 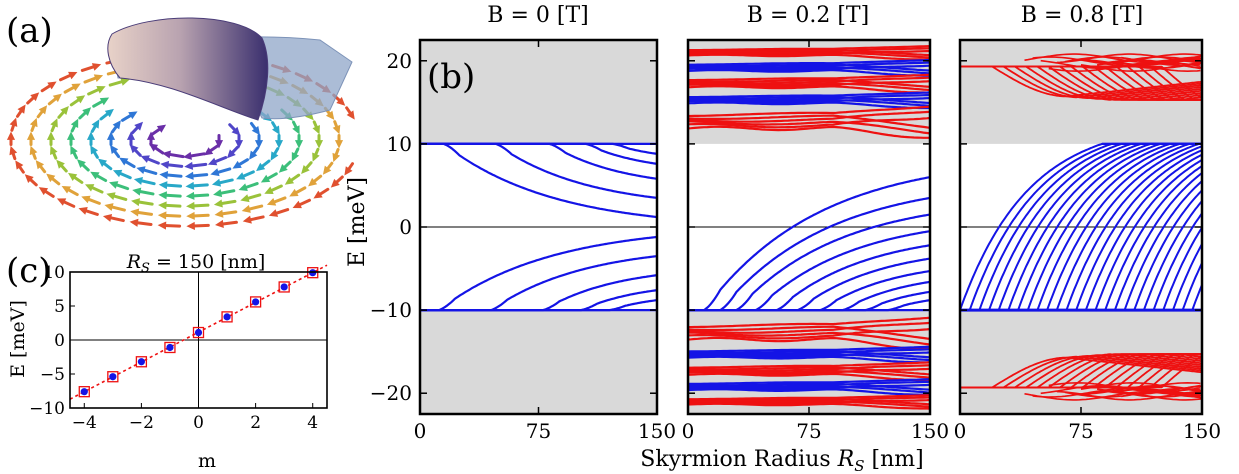 What do you see at coordinates (52, 375) in the screenshot?
I see `c-y-tick-label: −5` at bounding box center [52, 375].